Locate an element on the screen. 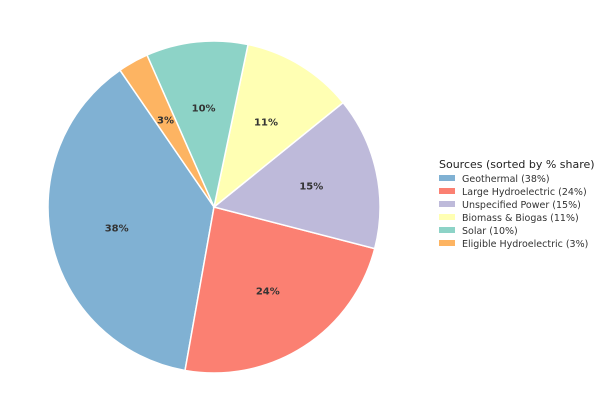  pie-slice-eligible-hydroelectric is located at coordinates (166, 131).